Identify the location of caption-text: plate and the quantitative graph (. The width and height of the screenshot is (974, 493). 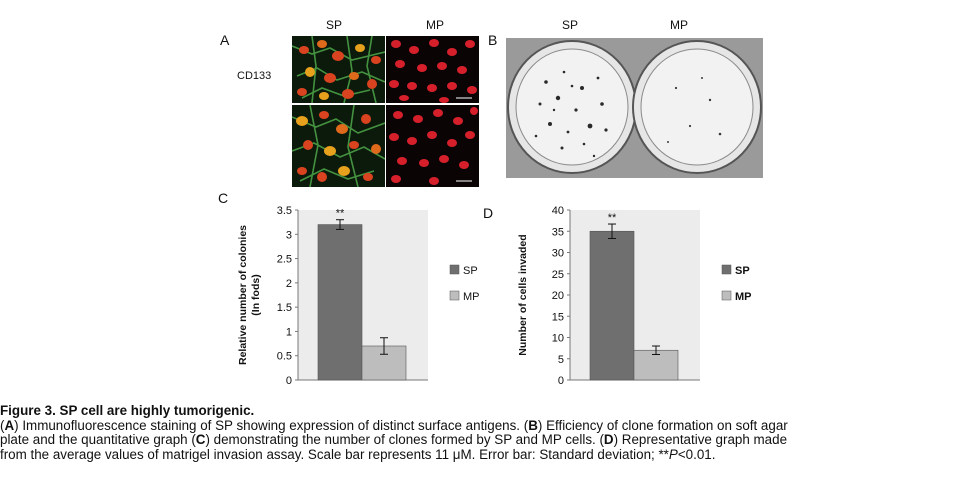
(98, 440).